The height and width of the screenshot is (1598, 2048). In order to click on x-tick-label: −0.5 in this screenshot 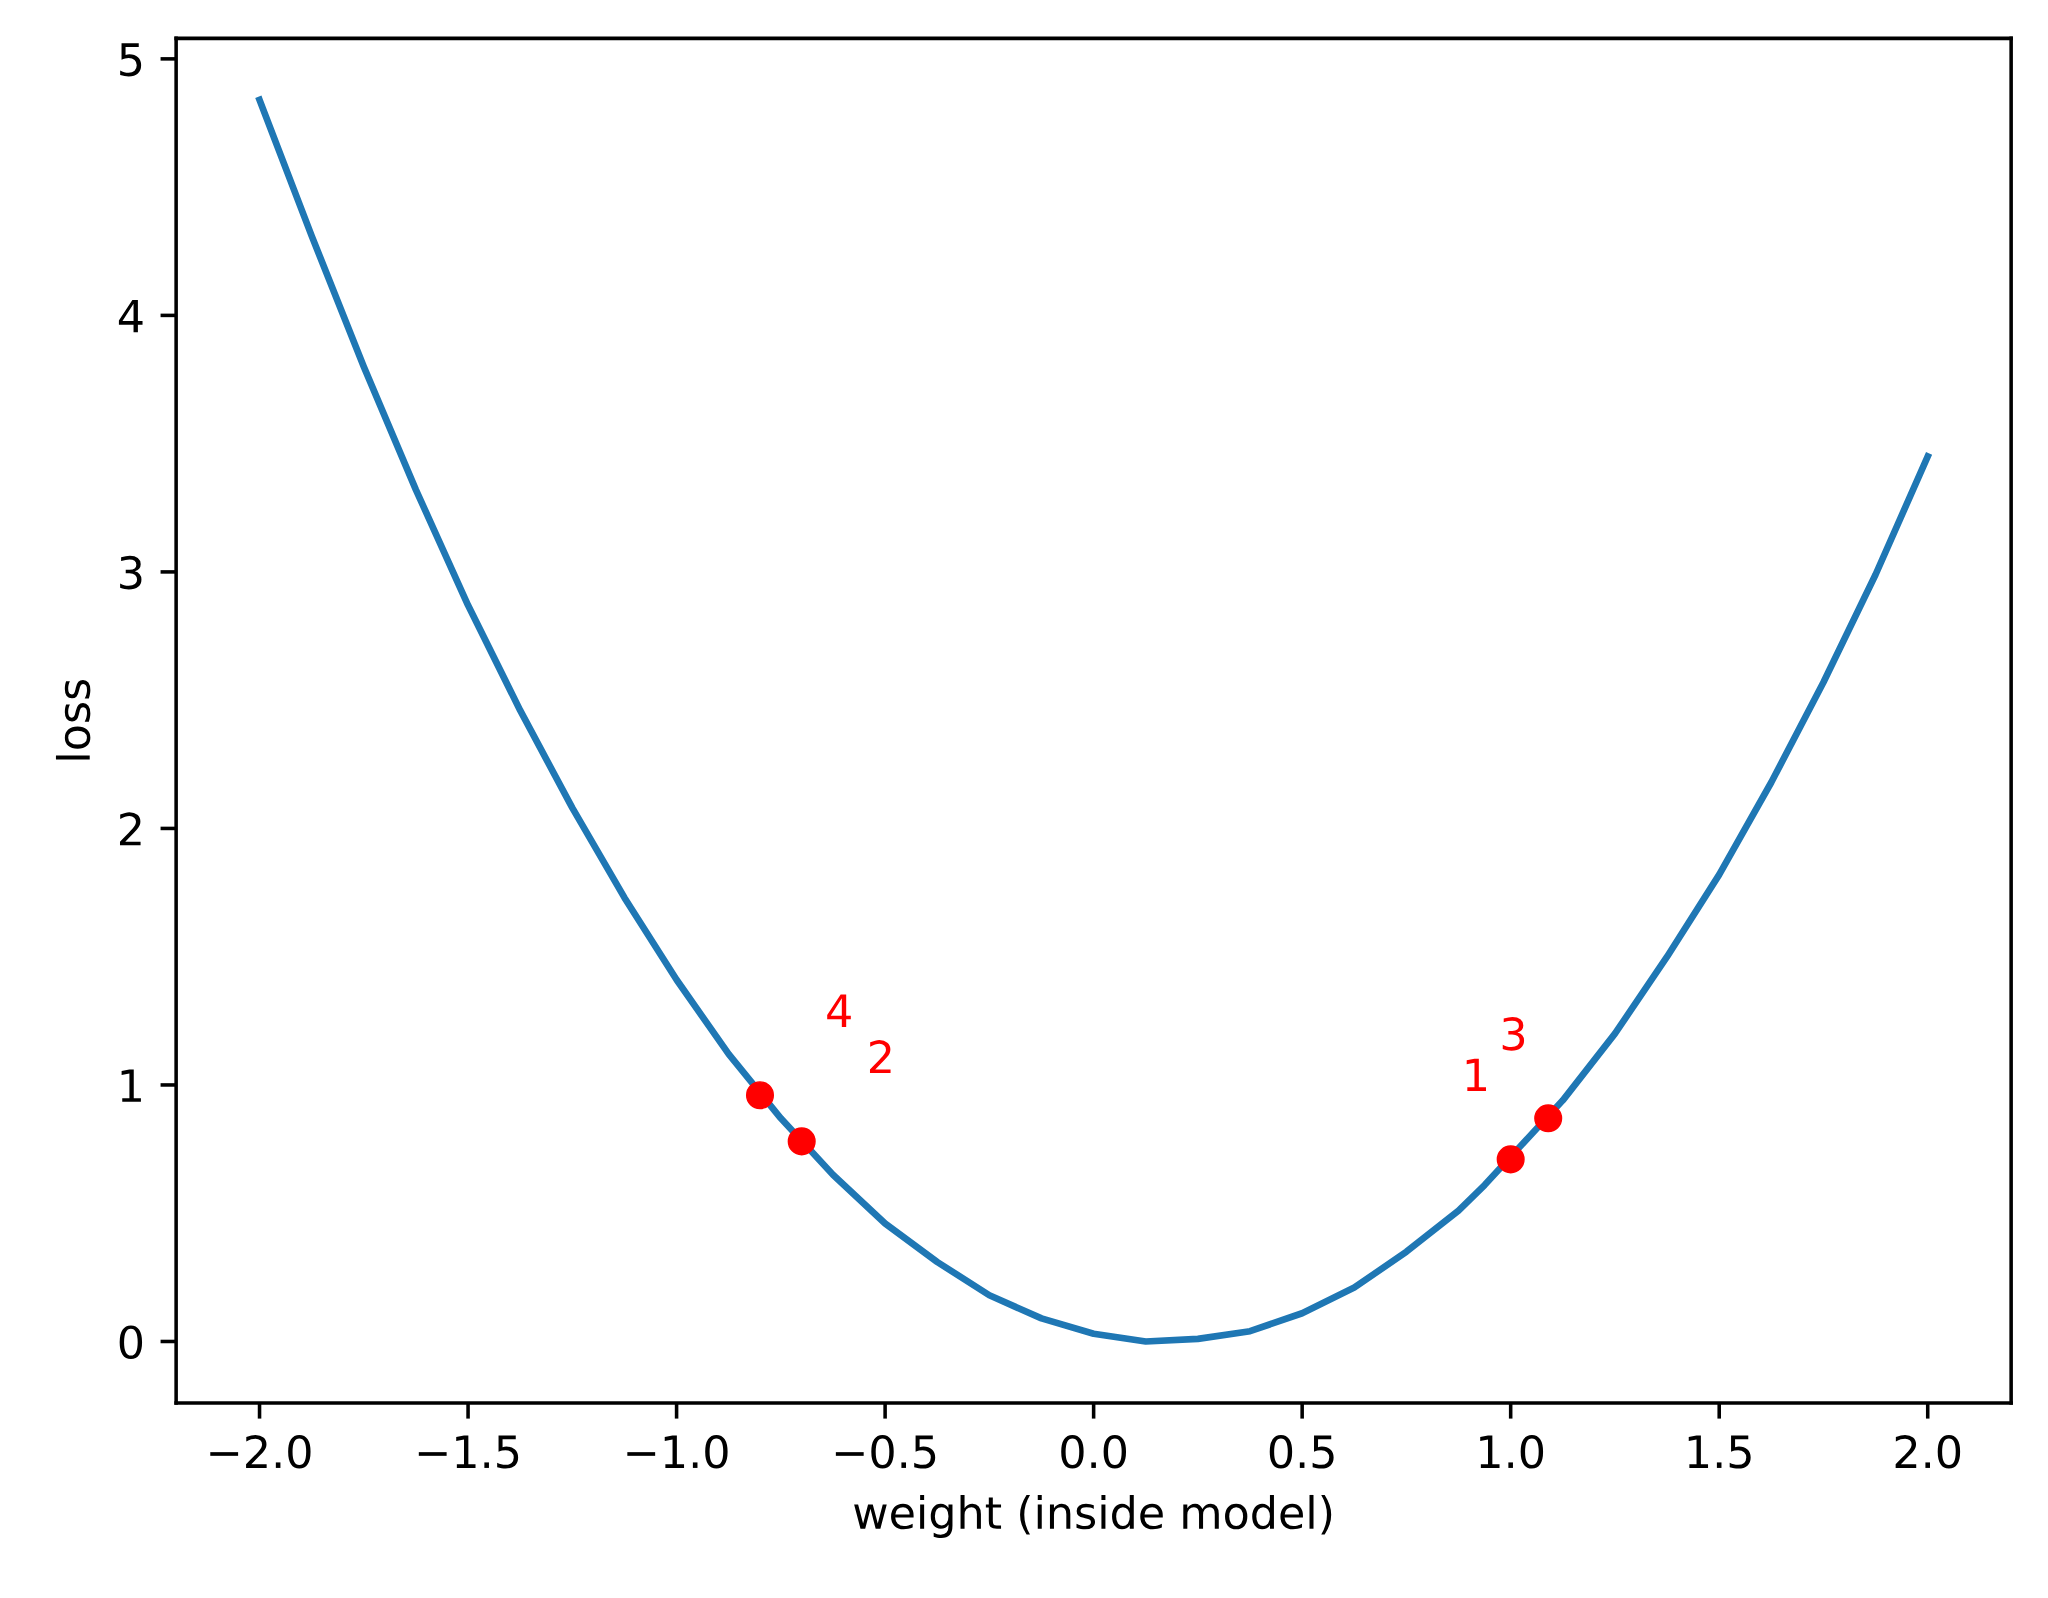, I will do `click(885, 1451)`.